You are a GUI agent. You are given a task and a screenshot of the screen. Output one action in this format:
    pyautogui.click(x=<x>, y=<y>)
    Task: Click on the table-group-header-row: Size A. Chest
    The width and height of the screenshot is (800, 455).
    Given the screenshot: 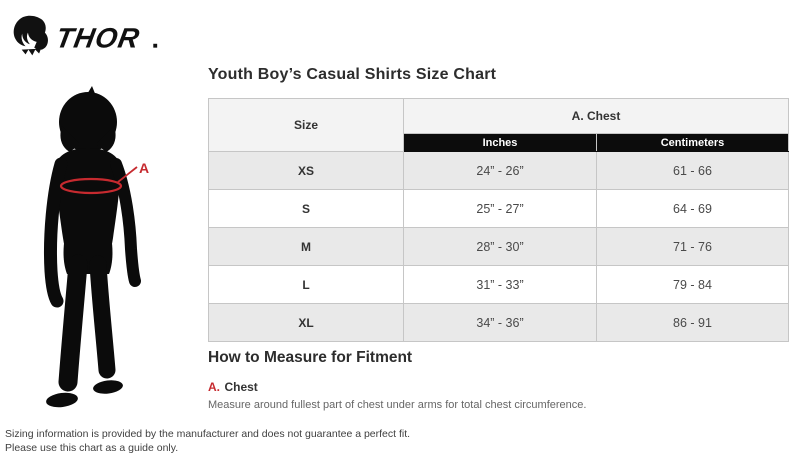 What is the action you would take?
    pyautogui.click(x=498, y=125)
    